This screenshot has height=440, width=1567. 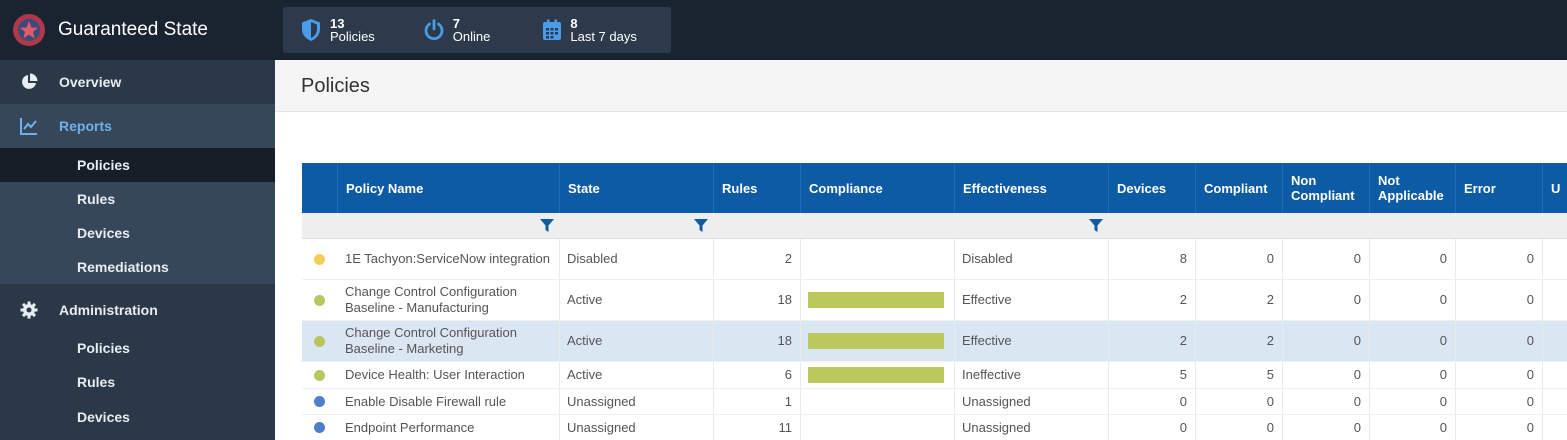 What do you see at coordinates (1151, 188) in the screenshot?
I see `column-header-devices: Devices` at bounding box center [1151, 188].